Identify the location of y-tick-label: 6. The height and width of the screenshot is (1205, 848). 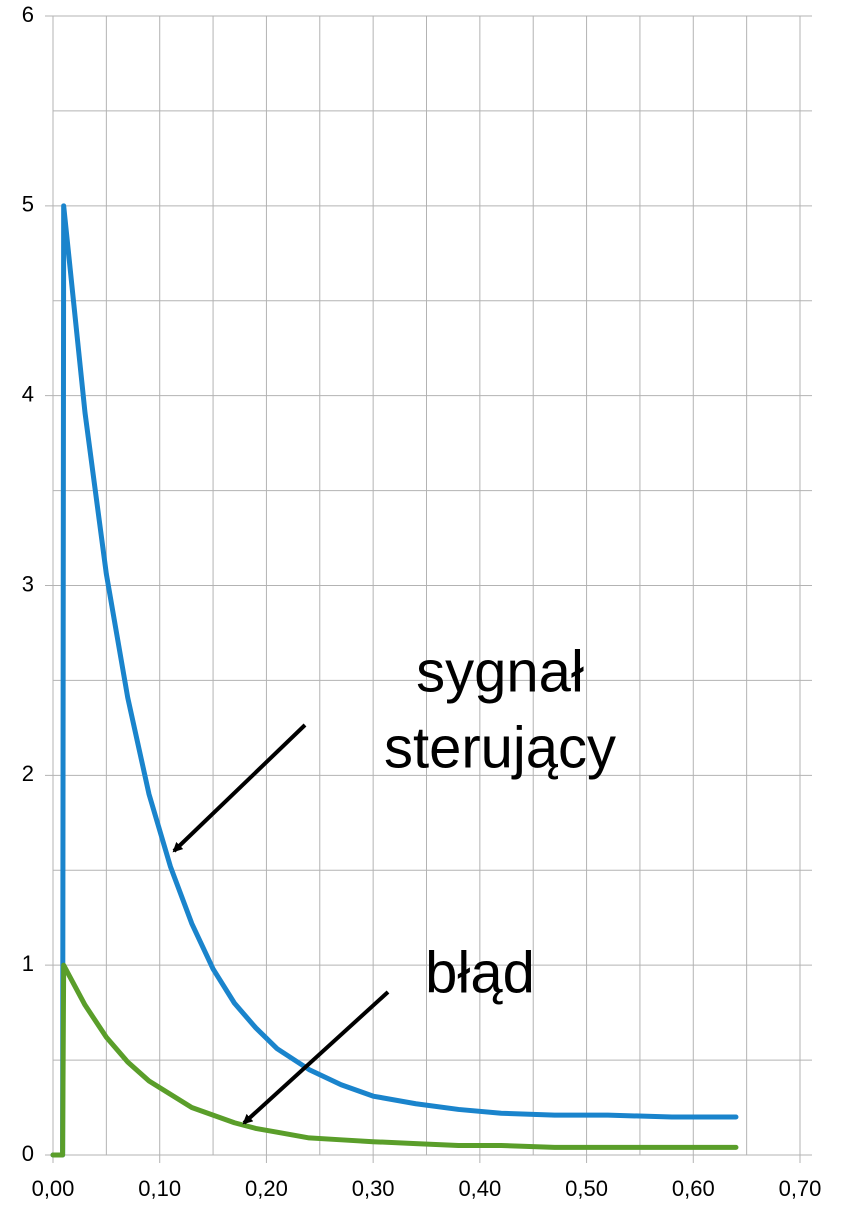
(28, 14).